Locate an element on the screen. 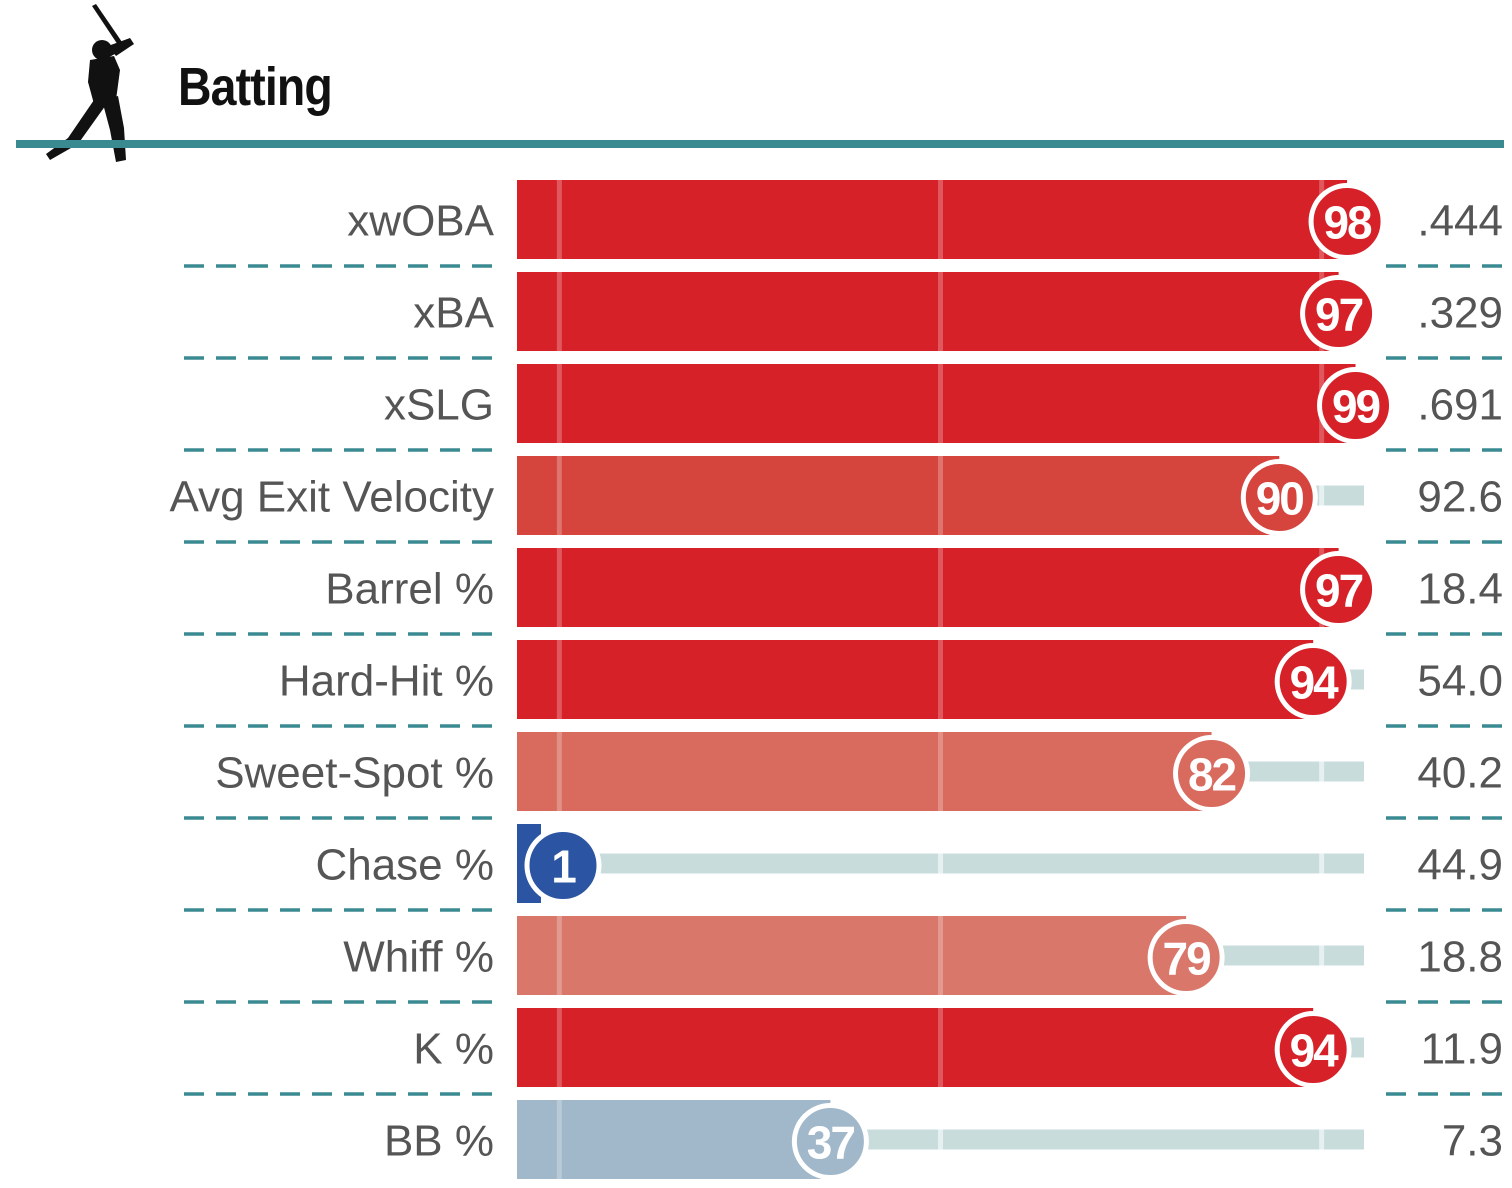 Image resolution: width=1512 pixels, height=1188 pixels. metric-label: Avg Exit Velocity is located at coordinates (332, 497).